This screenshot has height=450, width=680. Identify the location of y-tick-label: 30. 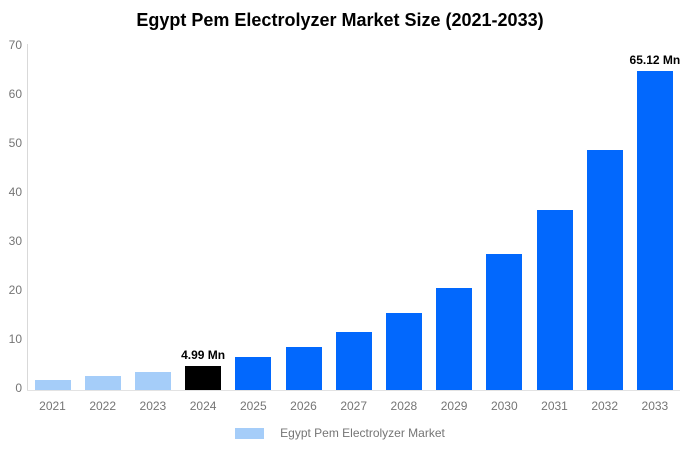
(15, 241).